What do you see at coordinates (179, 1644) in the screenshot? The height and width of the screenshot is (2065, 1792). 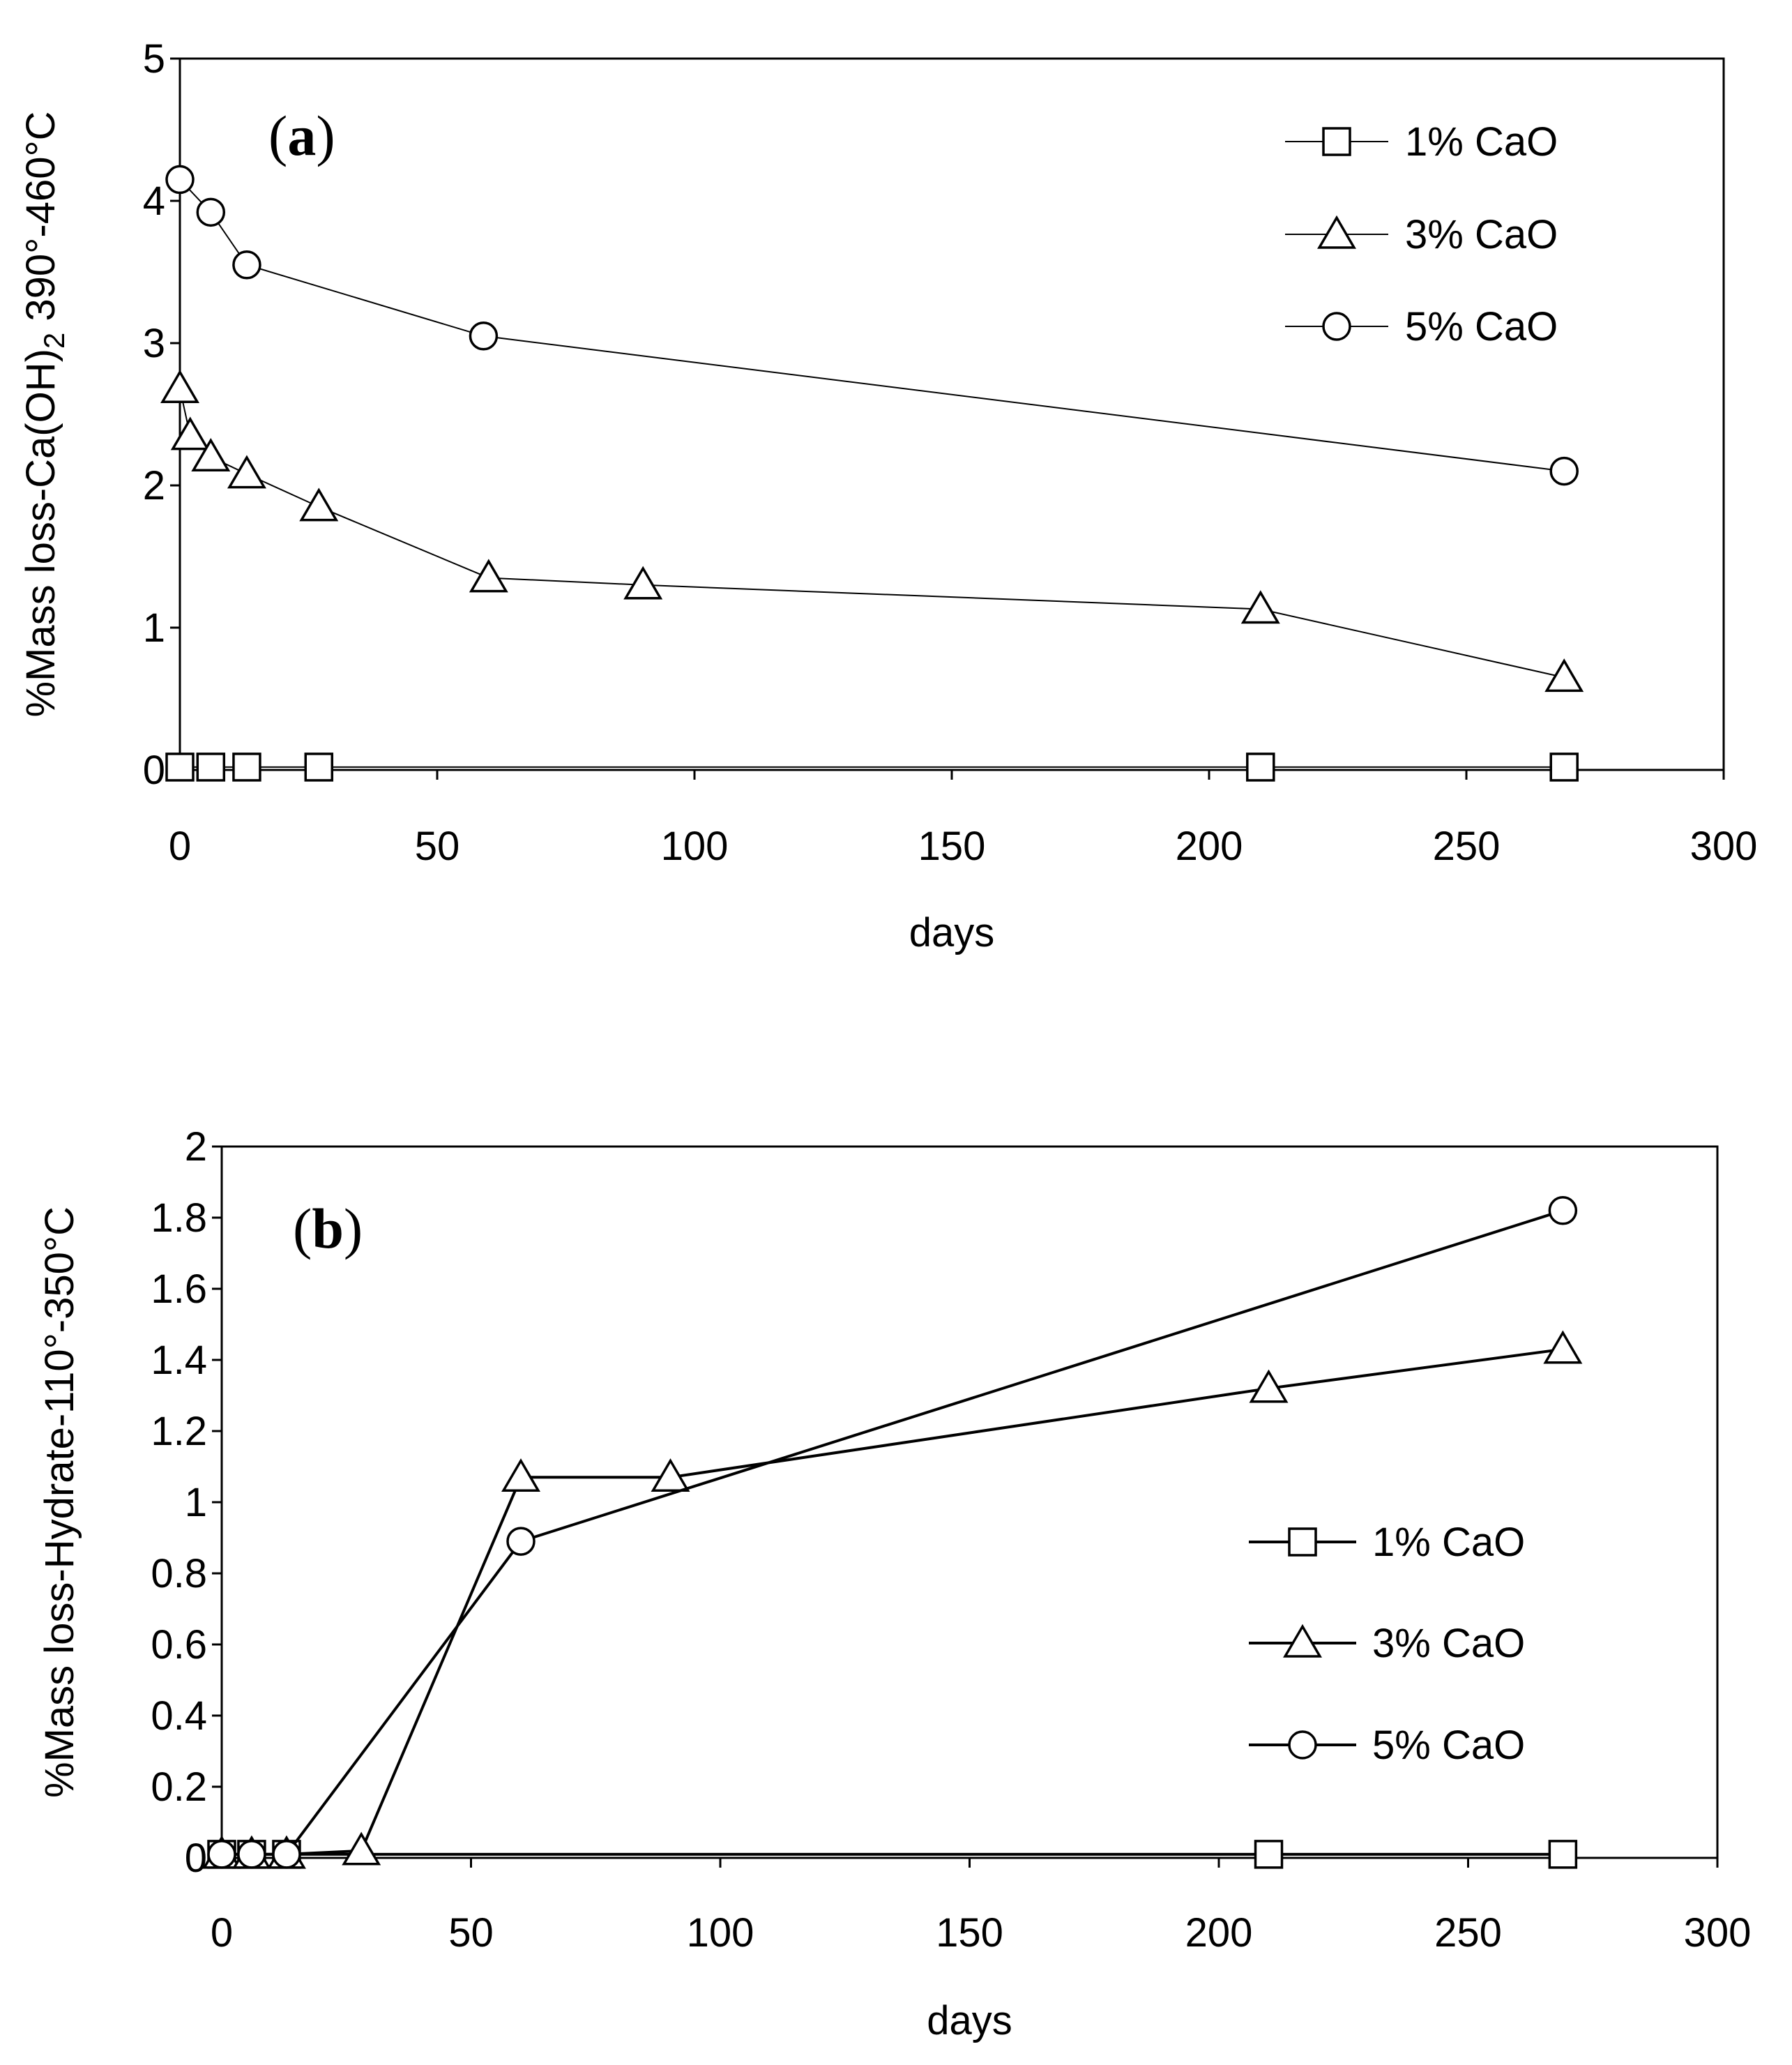 I see `y-tick-label: 0.6` at bounding box center [179, 1644].